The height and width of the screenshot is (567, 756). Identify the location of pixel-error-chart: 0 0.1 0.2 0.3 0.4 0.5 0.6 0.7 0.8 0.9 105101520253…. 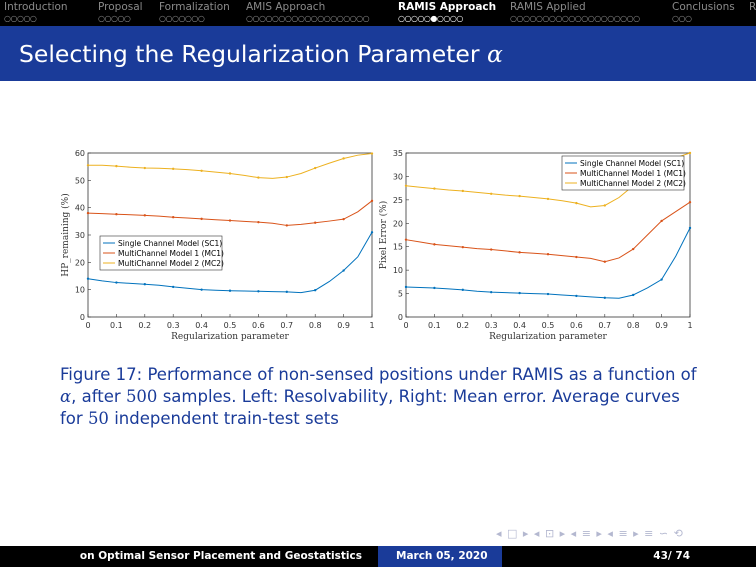
(535, 245).